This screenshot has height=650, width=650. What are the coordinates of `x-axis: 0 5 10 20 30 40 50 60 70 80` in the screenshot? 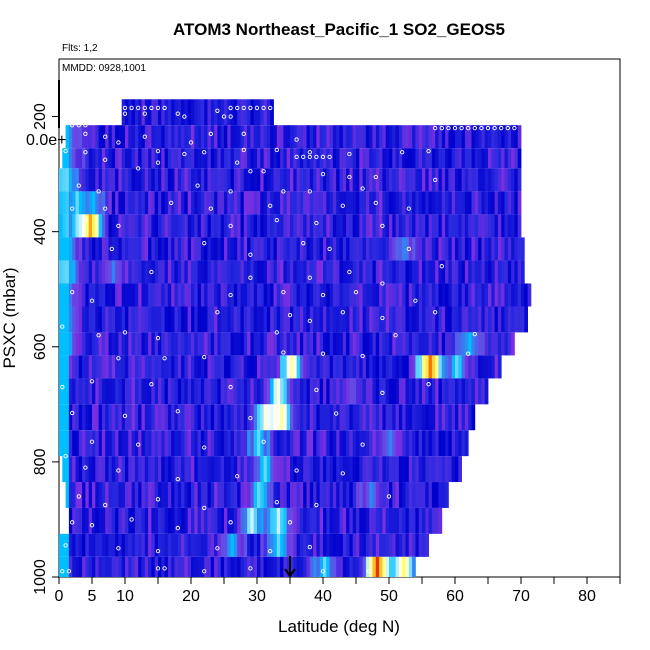 It's located at (338, 591).